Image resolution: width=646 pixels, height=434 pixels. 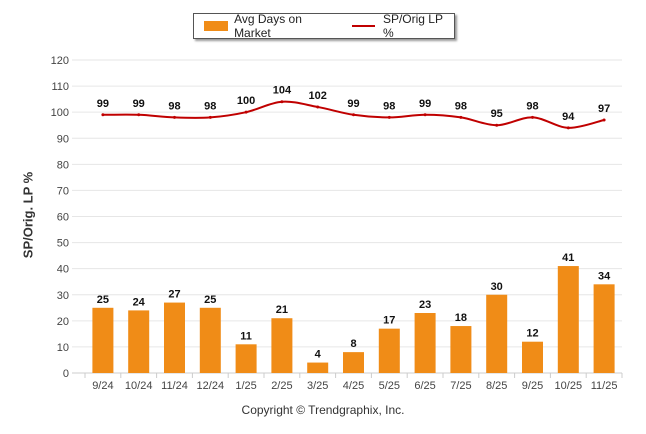 I want to click on copyright-text: Copyright © Trendgraphix, Inc., so click(x=323, y=410).